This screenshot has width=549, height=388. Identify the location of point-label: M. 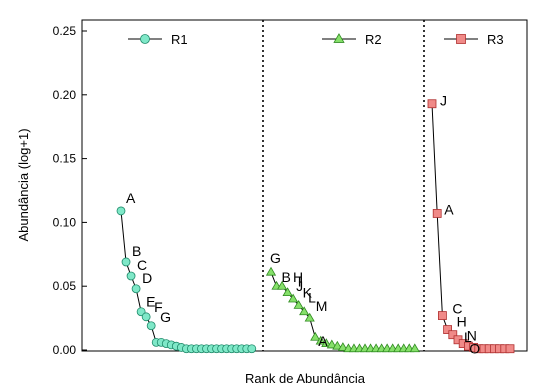
(322, 306).